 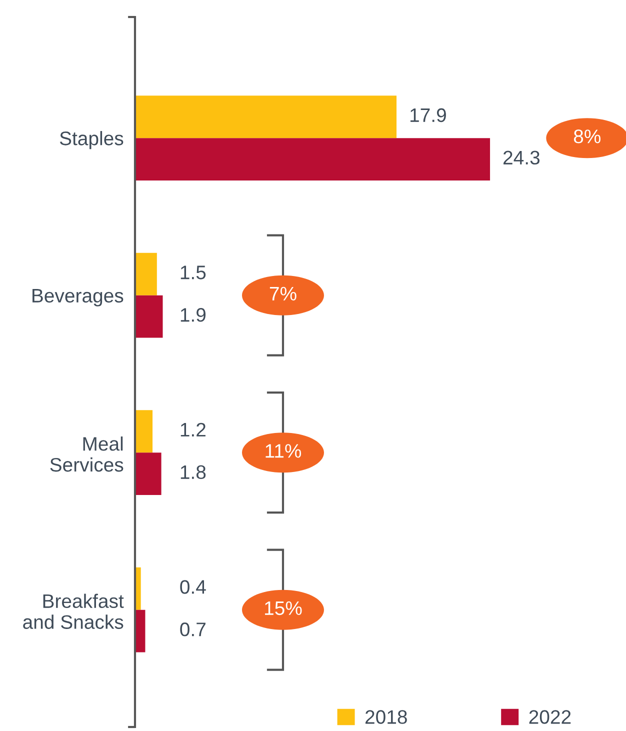 I want to click on data-label: 24.3, so click(x=522, y=157).